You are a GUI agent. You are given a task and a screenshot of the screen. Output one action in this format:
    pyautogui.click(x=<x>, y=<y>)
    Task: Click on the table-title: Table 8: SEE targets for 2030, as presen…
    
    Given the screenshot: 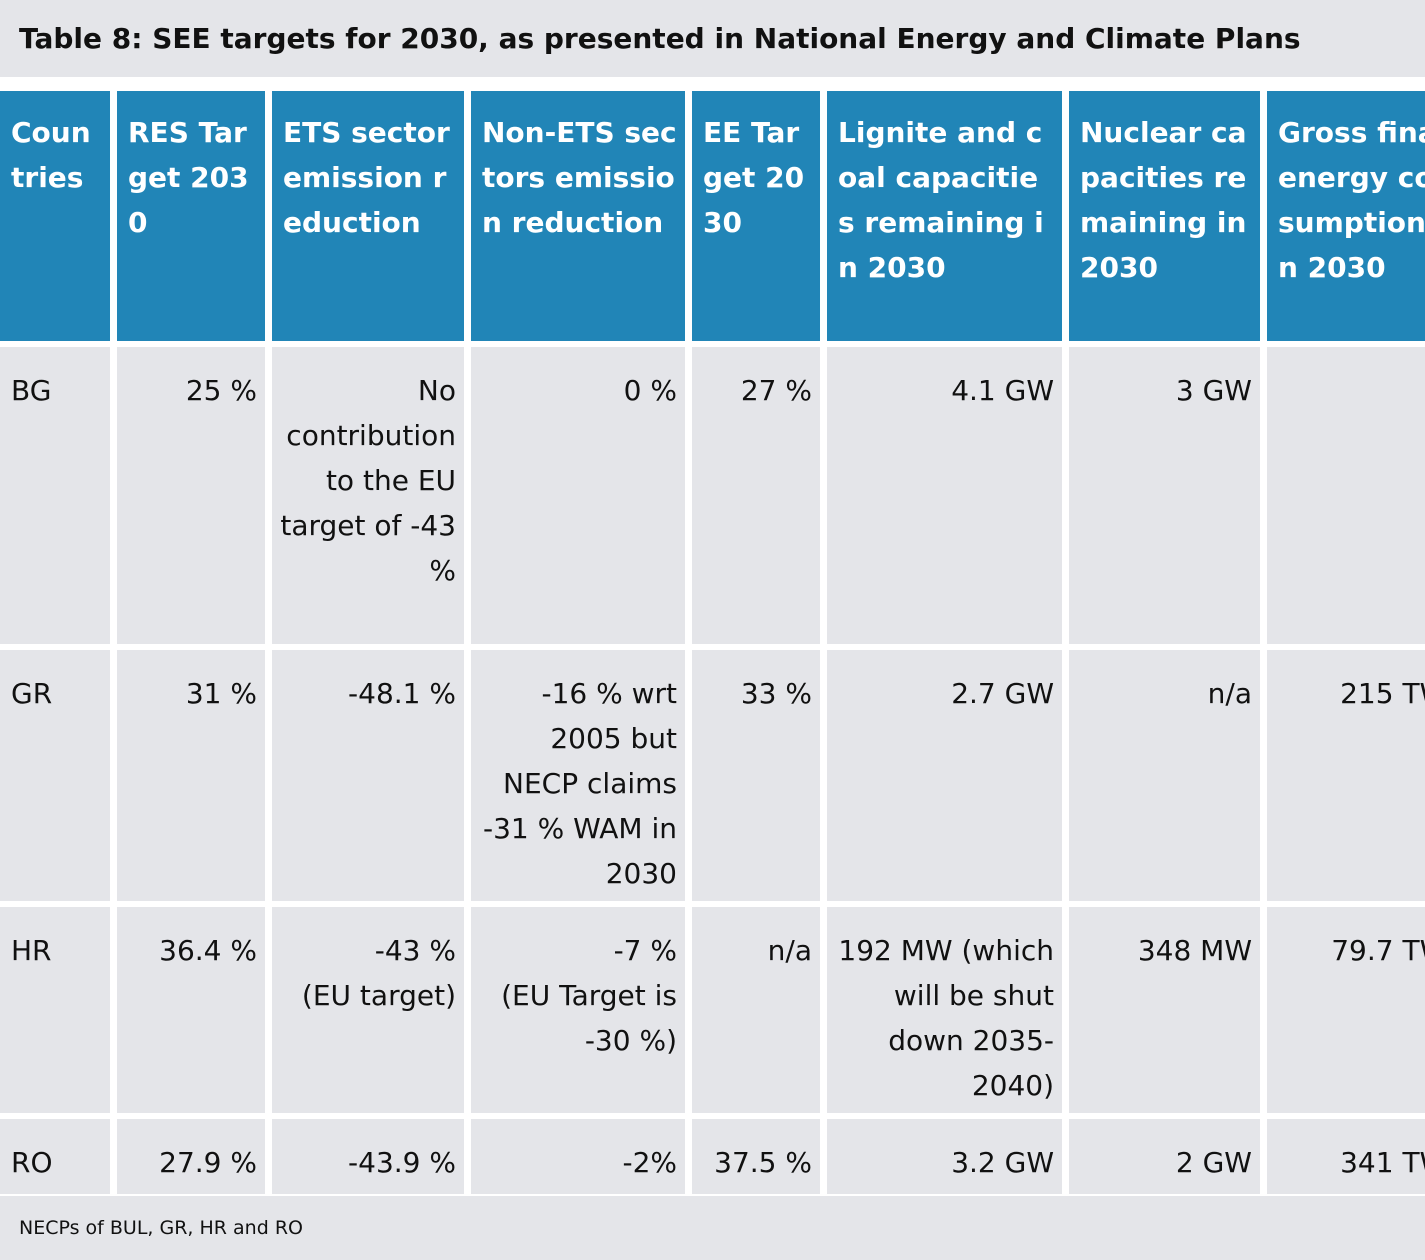 What is the action you would take?
    pyautogui.click(x=712, y=38)
    